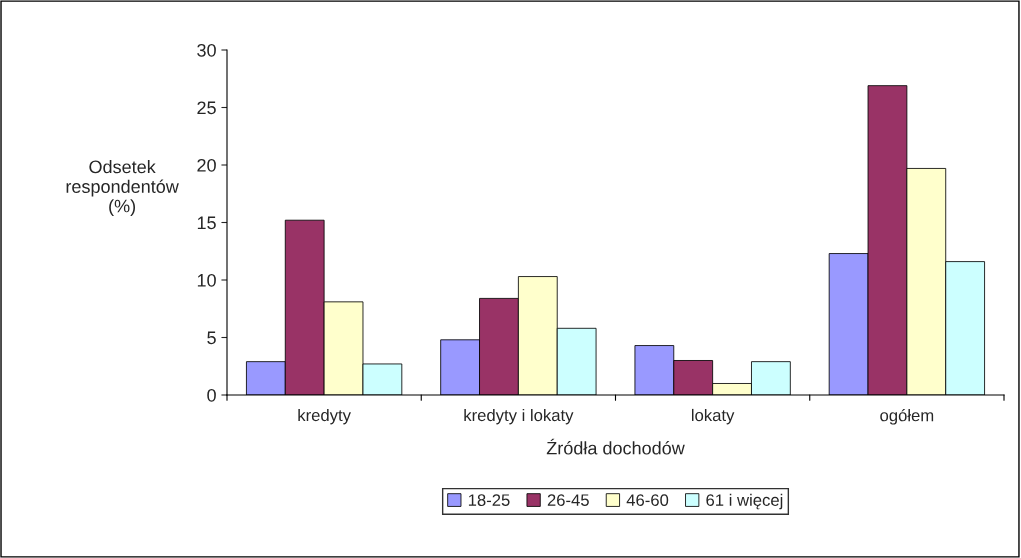 The height and width of the screenshot is (558, 1021). I want to click on x-axis-title: Źródła dochodów, so click(615, 446).